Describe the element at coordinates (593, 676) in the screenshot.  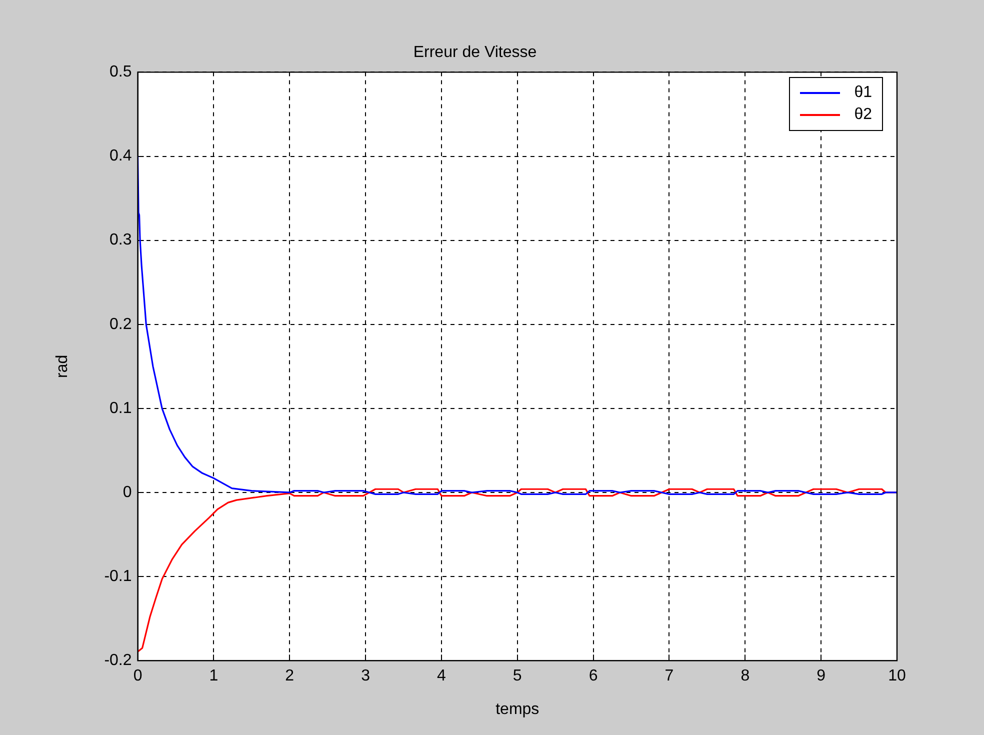
I see `x-tick-label: 6` at that location.